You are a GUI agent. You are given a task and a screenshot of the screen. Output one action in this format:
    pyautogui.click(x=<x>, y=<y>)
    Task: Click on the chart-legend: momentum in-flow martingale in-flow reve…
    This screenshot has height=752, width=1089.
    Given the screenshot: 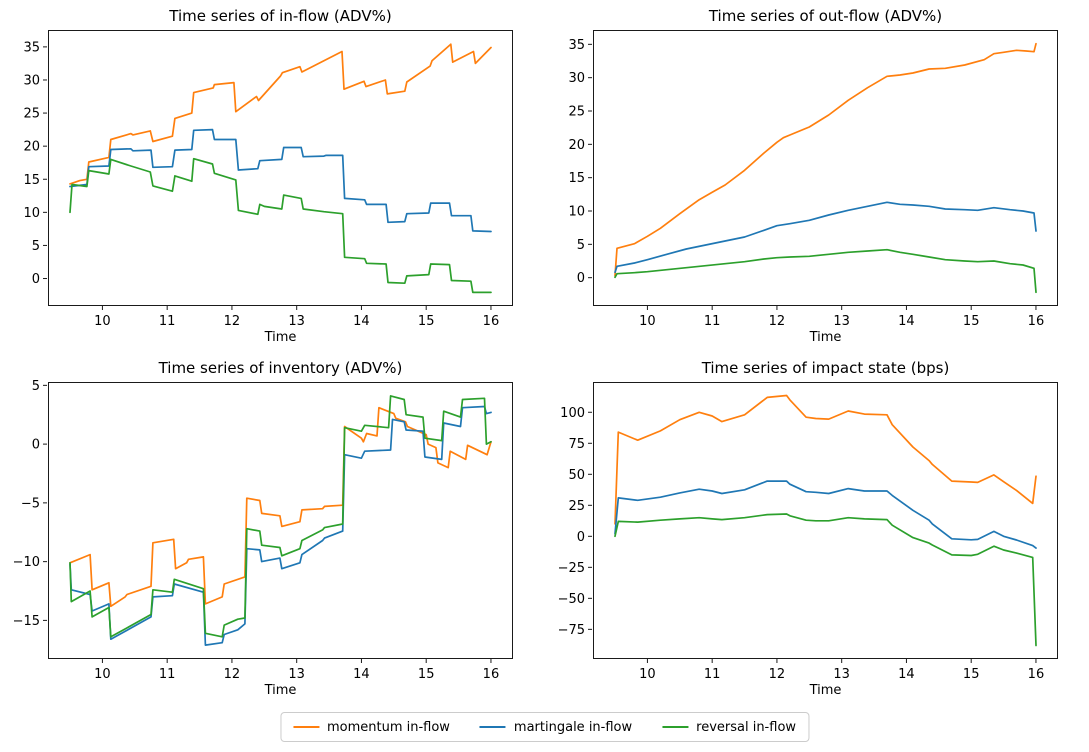 What is the action you would take?
    pyautogui.click(x=544, y=727)
    